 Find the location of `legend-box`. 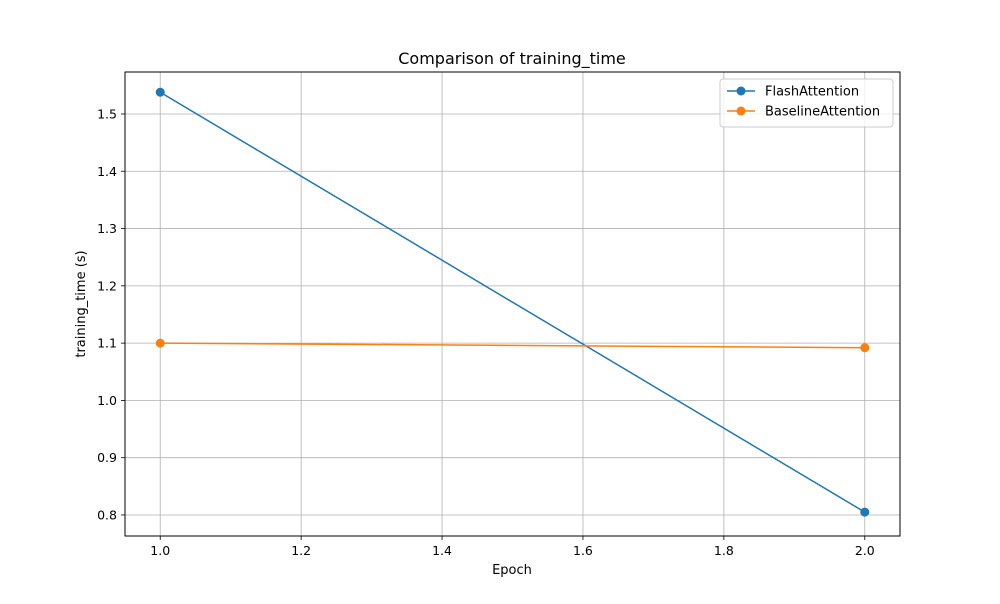

legend-box is located at coordinates (806, 103).